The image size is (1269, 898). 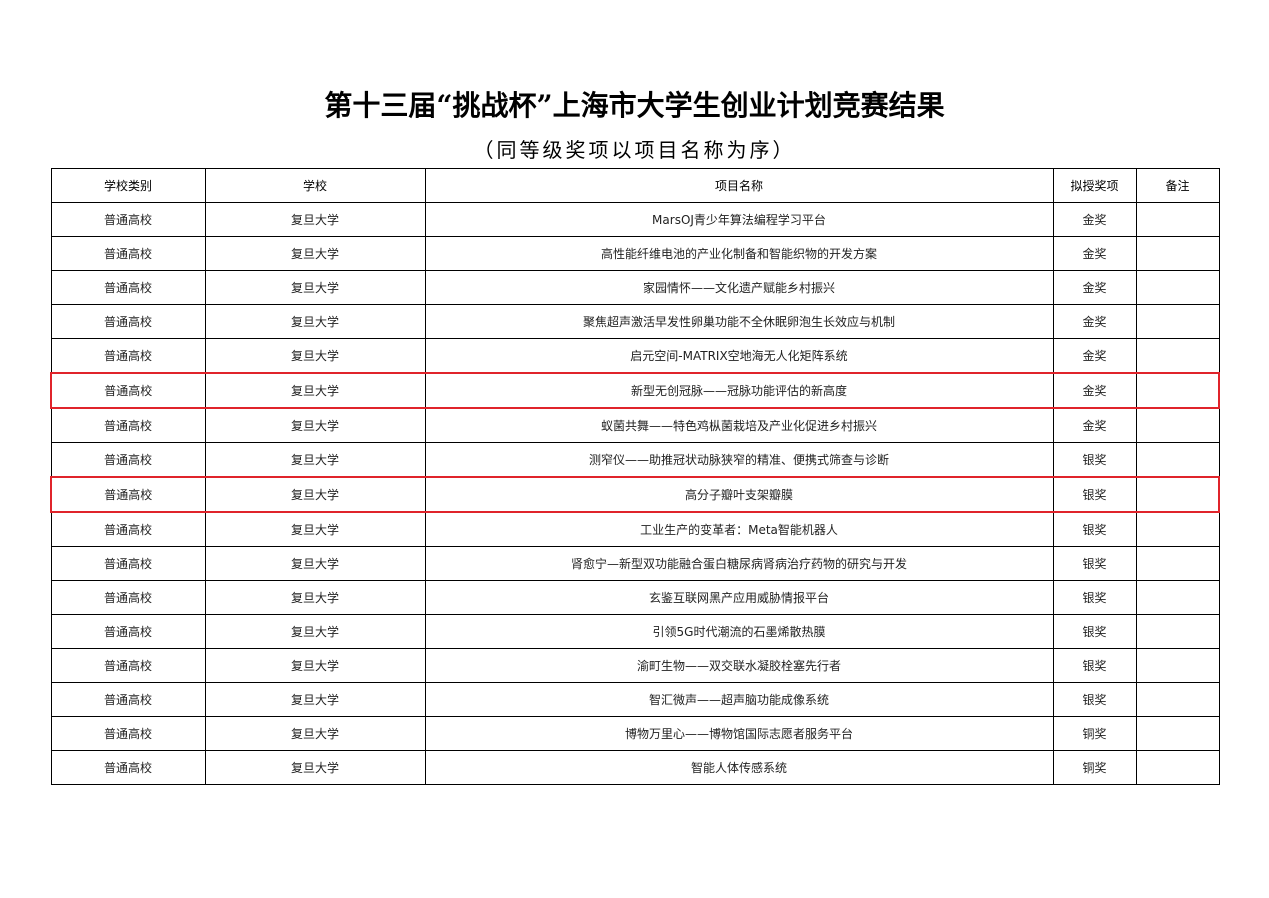 I want to click on cell-project: 工业生产的变革者：Meta智能机器人, so click(x=739, y=529).